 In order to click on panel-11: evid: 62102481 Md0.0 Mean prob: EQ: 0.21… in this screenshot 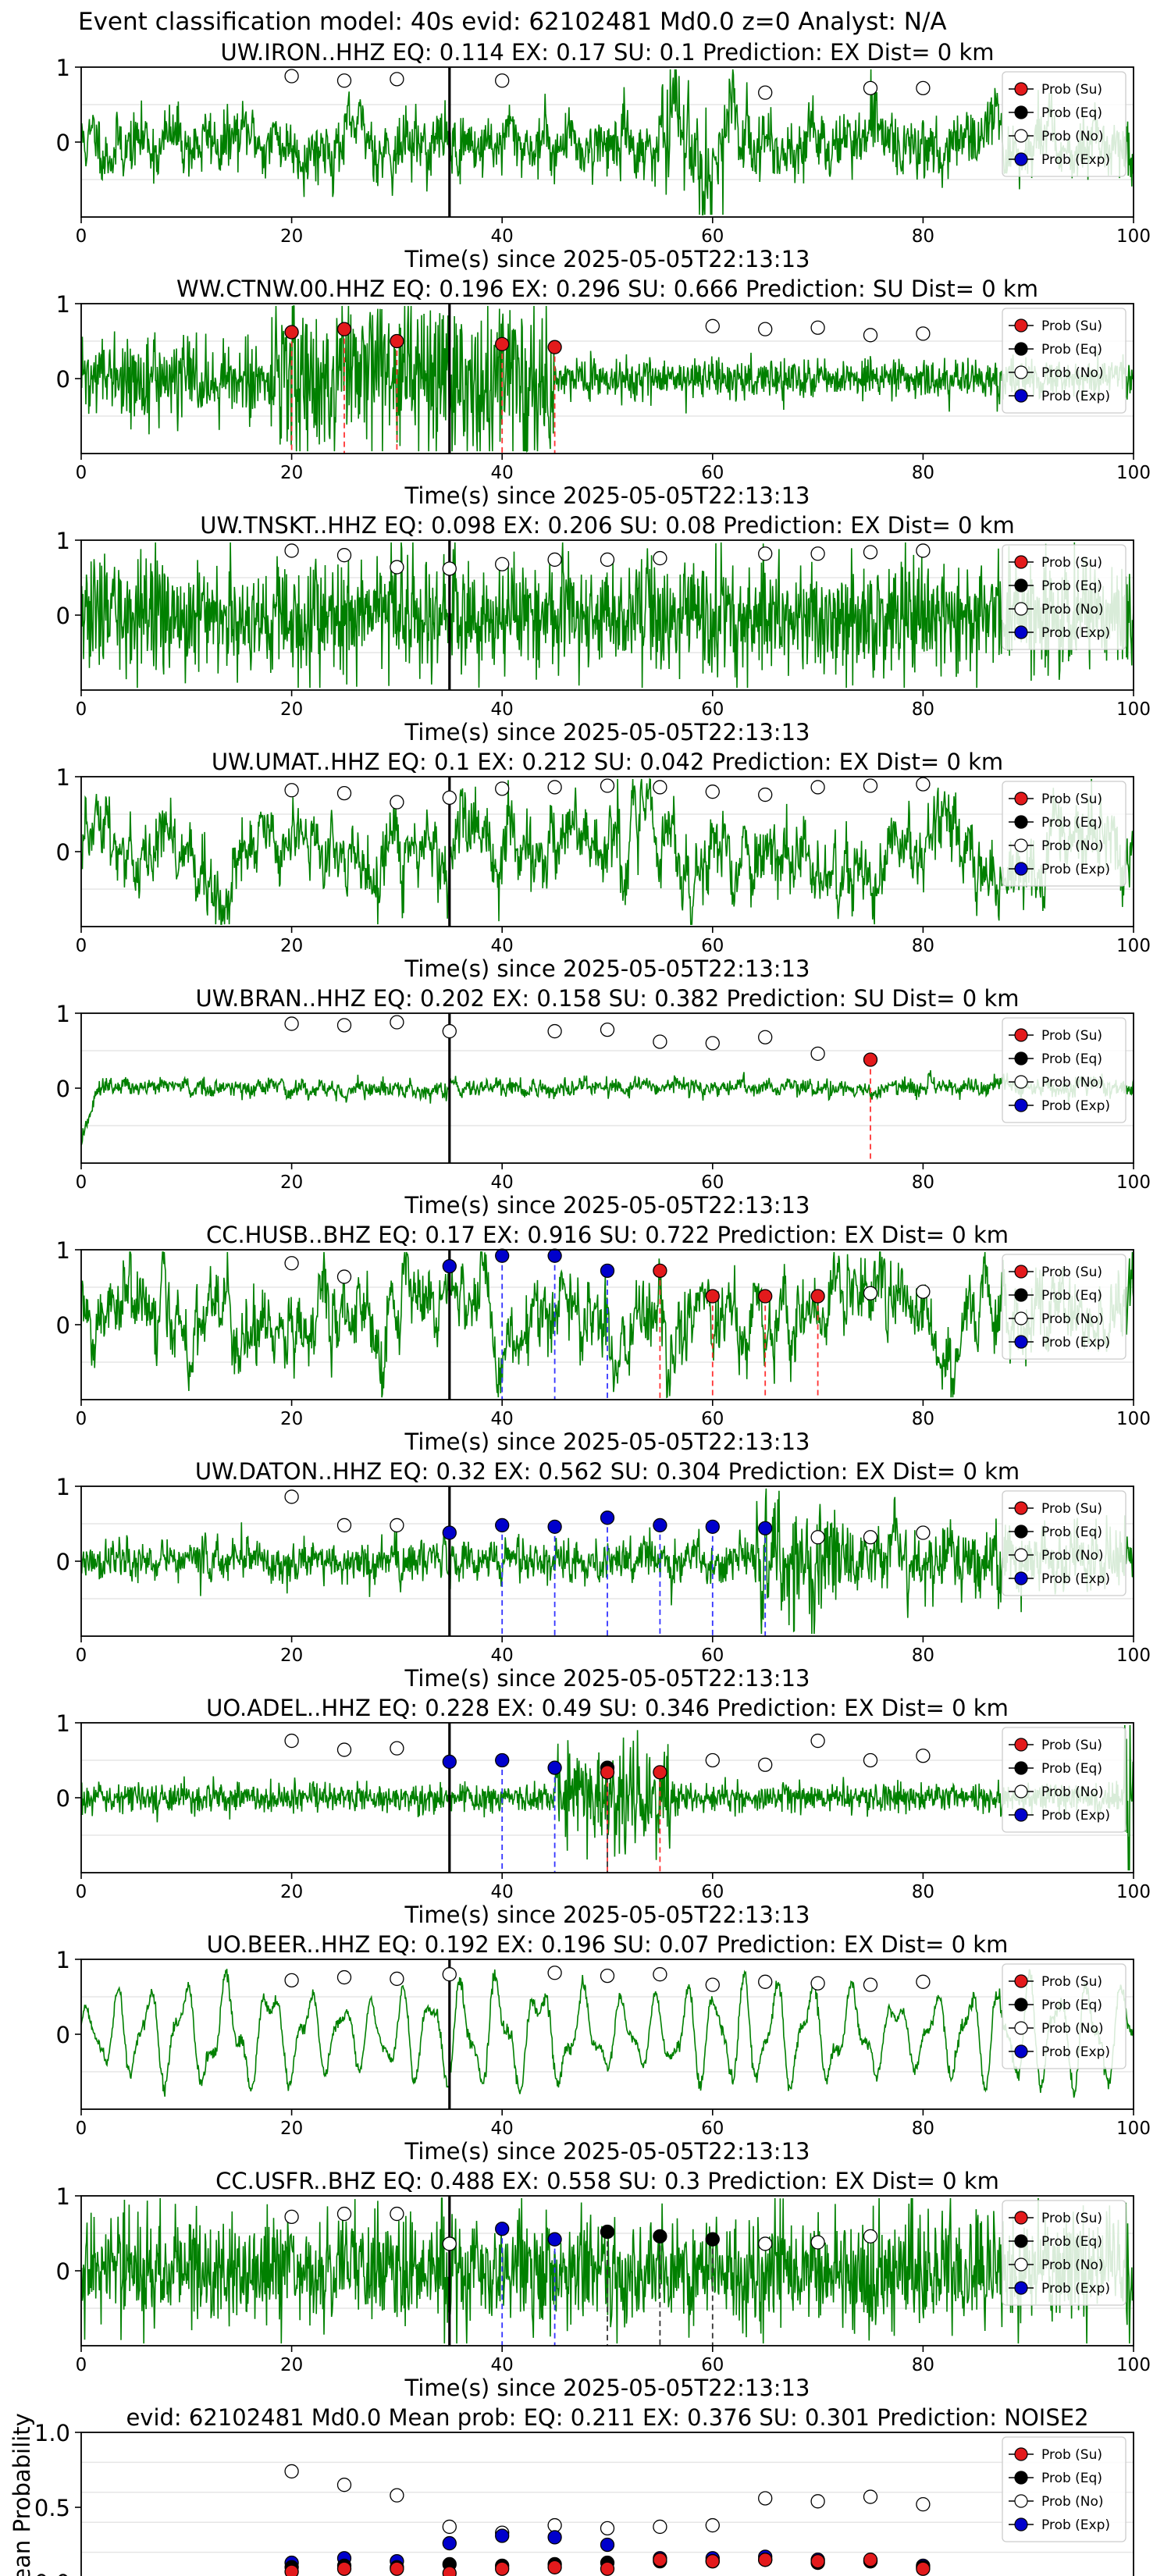, I will do `click(571, 2490)`.